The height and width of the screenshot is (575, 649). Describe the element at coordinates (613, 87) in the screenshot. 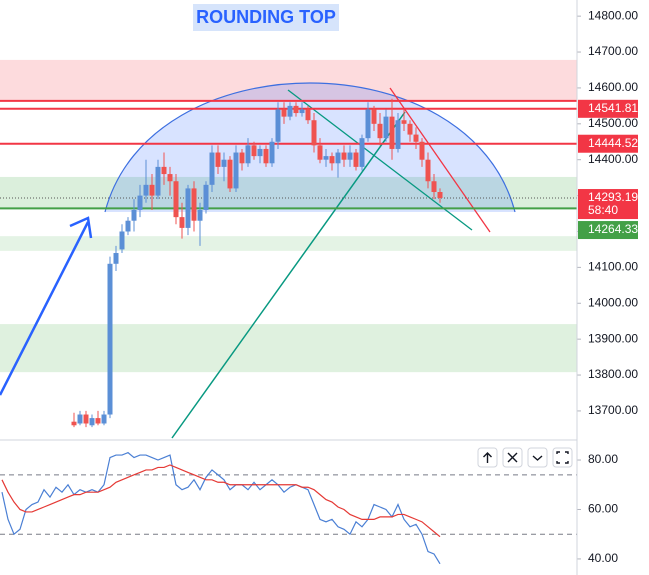

I see `y-tick-label: 14600.00` at that location.